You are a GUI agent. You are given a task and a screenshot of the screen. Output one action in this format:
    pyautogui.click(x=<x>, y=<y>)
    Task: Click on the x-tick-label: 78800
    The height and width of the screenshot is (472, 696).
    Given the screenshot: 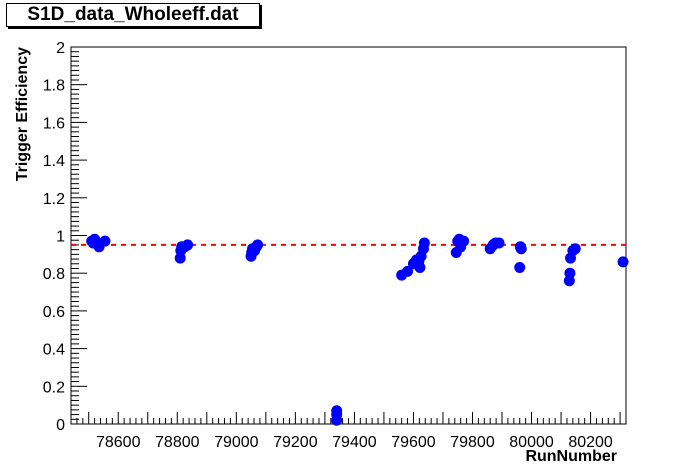 What is the action you would take?
    pyautogui.click(x=177, y=442)
    